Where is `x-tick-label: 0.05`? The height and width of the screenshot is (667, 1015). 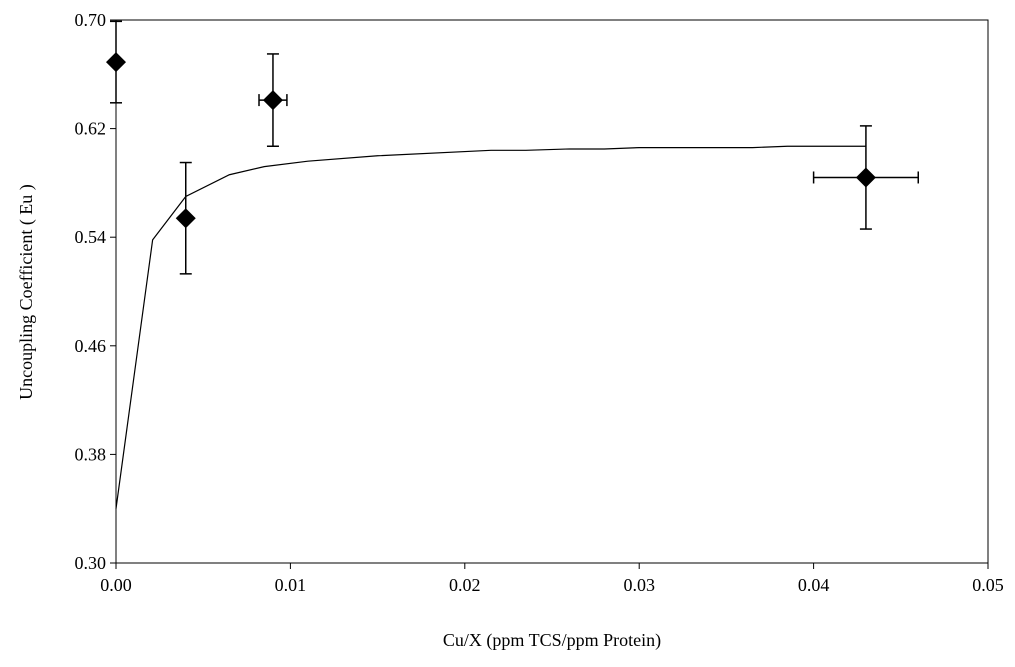 x-tick-label: 0.05 is located at coordinates (988, 585).